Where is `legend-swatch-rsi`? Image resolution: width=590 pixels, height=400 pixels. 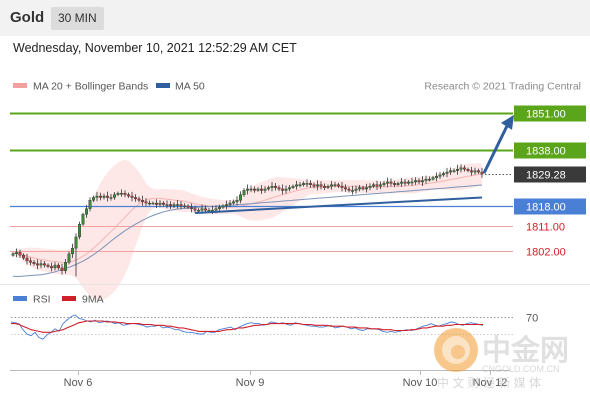 legend-swatch-rsi is located at coordinates (20, 298).